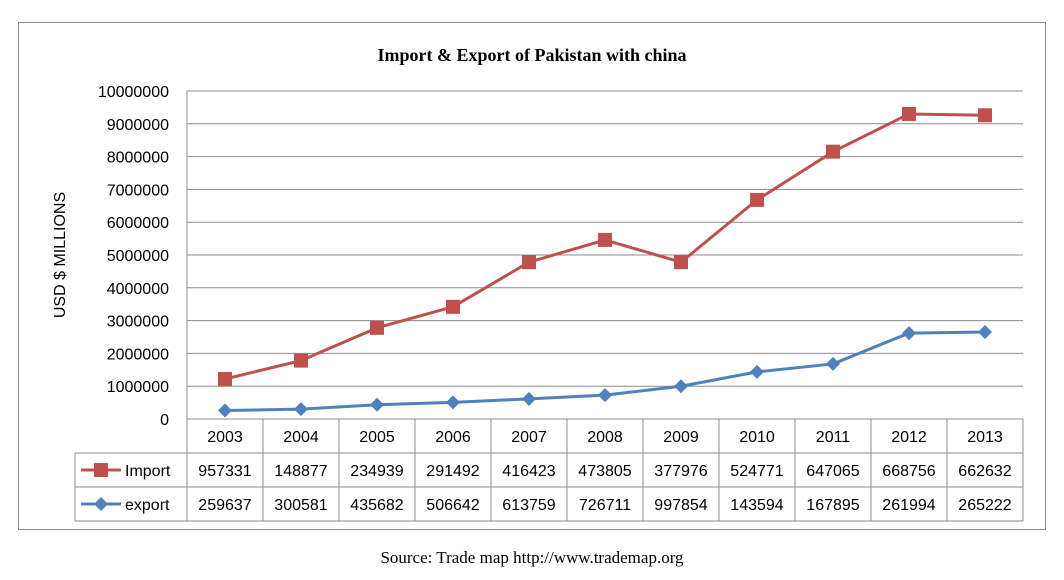 The image size is (1064, 580). I want to click on x-category-label: 2009, so click(681, 437).